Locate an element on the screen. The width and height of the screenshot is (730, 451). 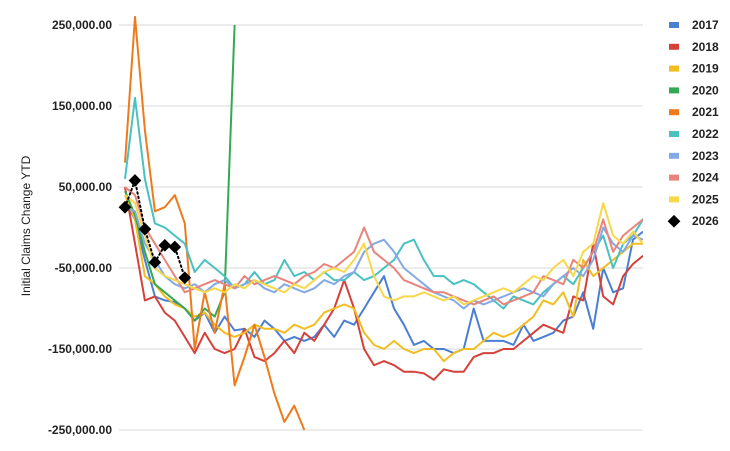
legend-swatch-2019 is located at coordinates (674, 68).